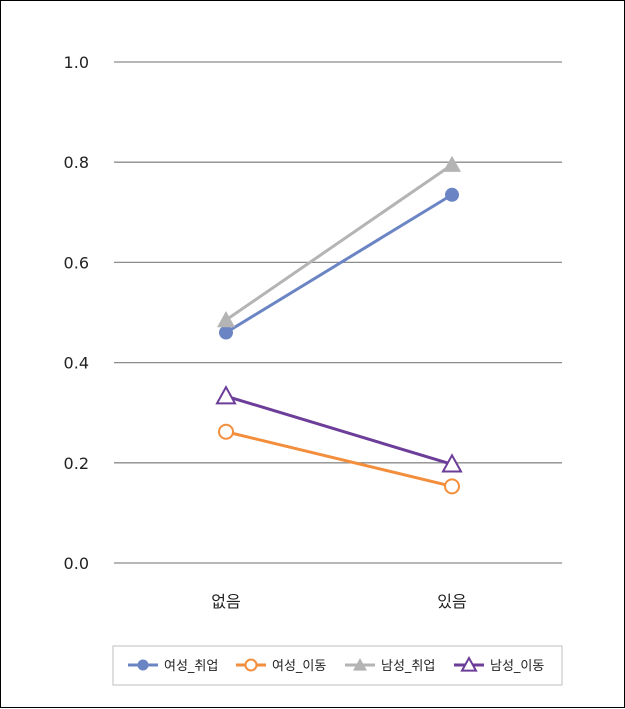 Image resolution: width=625 pixels, height=709 pixels. What do you see at coordinates (76, 162) in the screenshot?
I see `y-tick-label: 0.8` at bounding box center [76, 162].